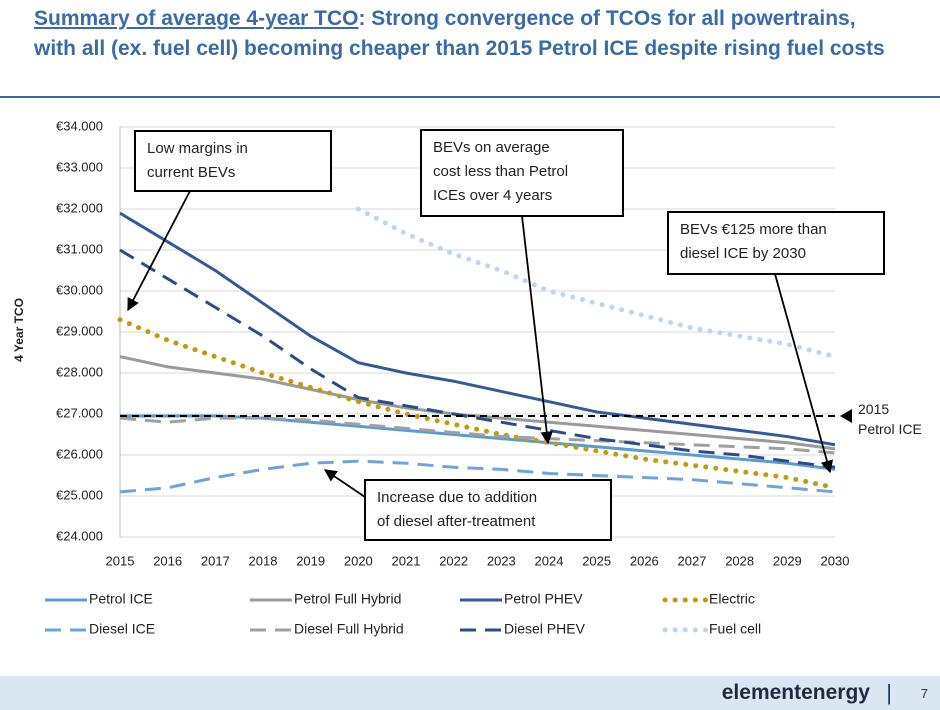  I want to click on y-tick-label: €30.000, so click(79, 289).